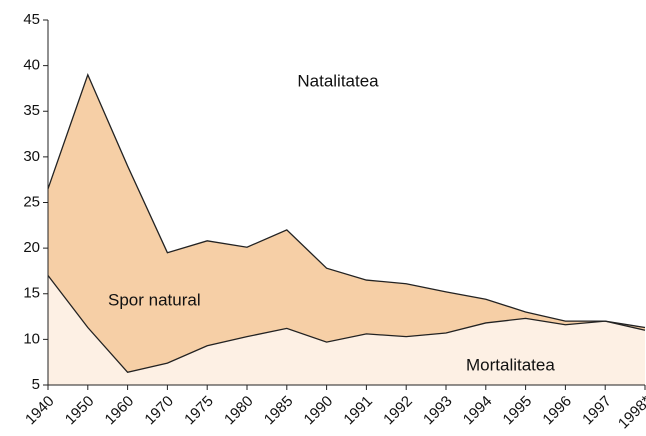 The width and height of the screenshot is (646, 436). Describe the element at coordinates (31, 19) in the screenshot. I see `y-tick-label: 45` at that location.